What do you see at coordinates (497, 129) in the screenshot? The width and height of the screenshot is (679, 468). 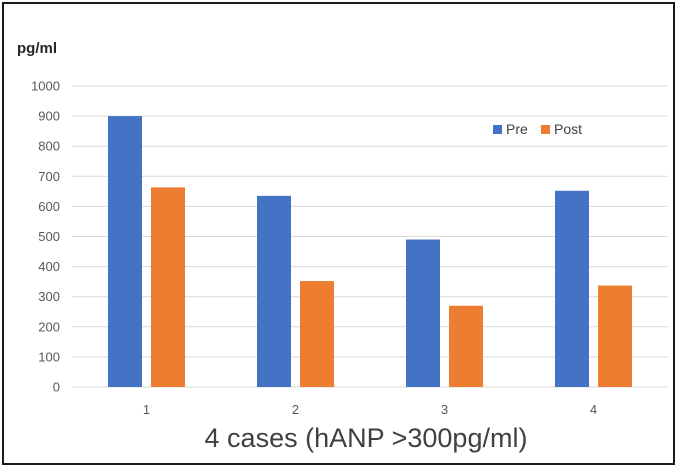 I see `legend-swatch-pre` at bounding box center [497, 129].